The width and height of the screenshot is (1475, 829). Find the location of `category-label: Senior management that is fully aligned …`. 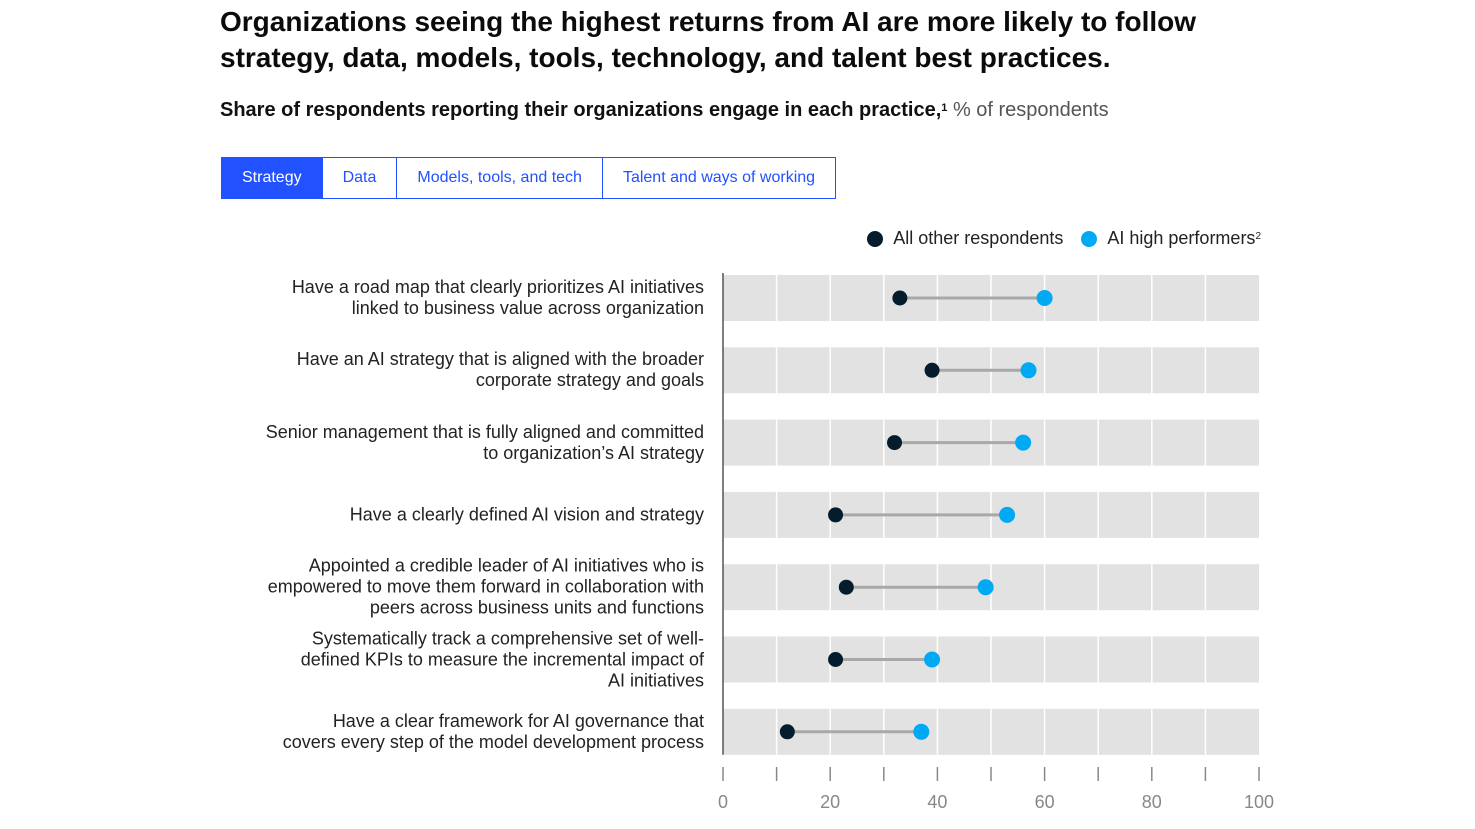

category-label: Senior management that is fully aligned … is located at coordinates (484, 442).